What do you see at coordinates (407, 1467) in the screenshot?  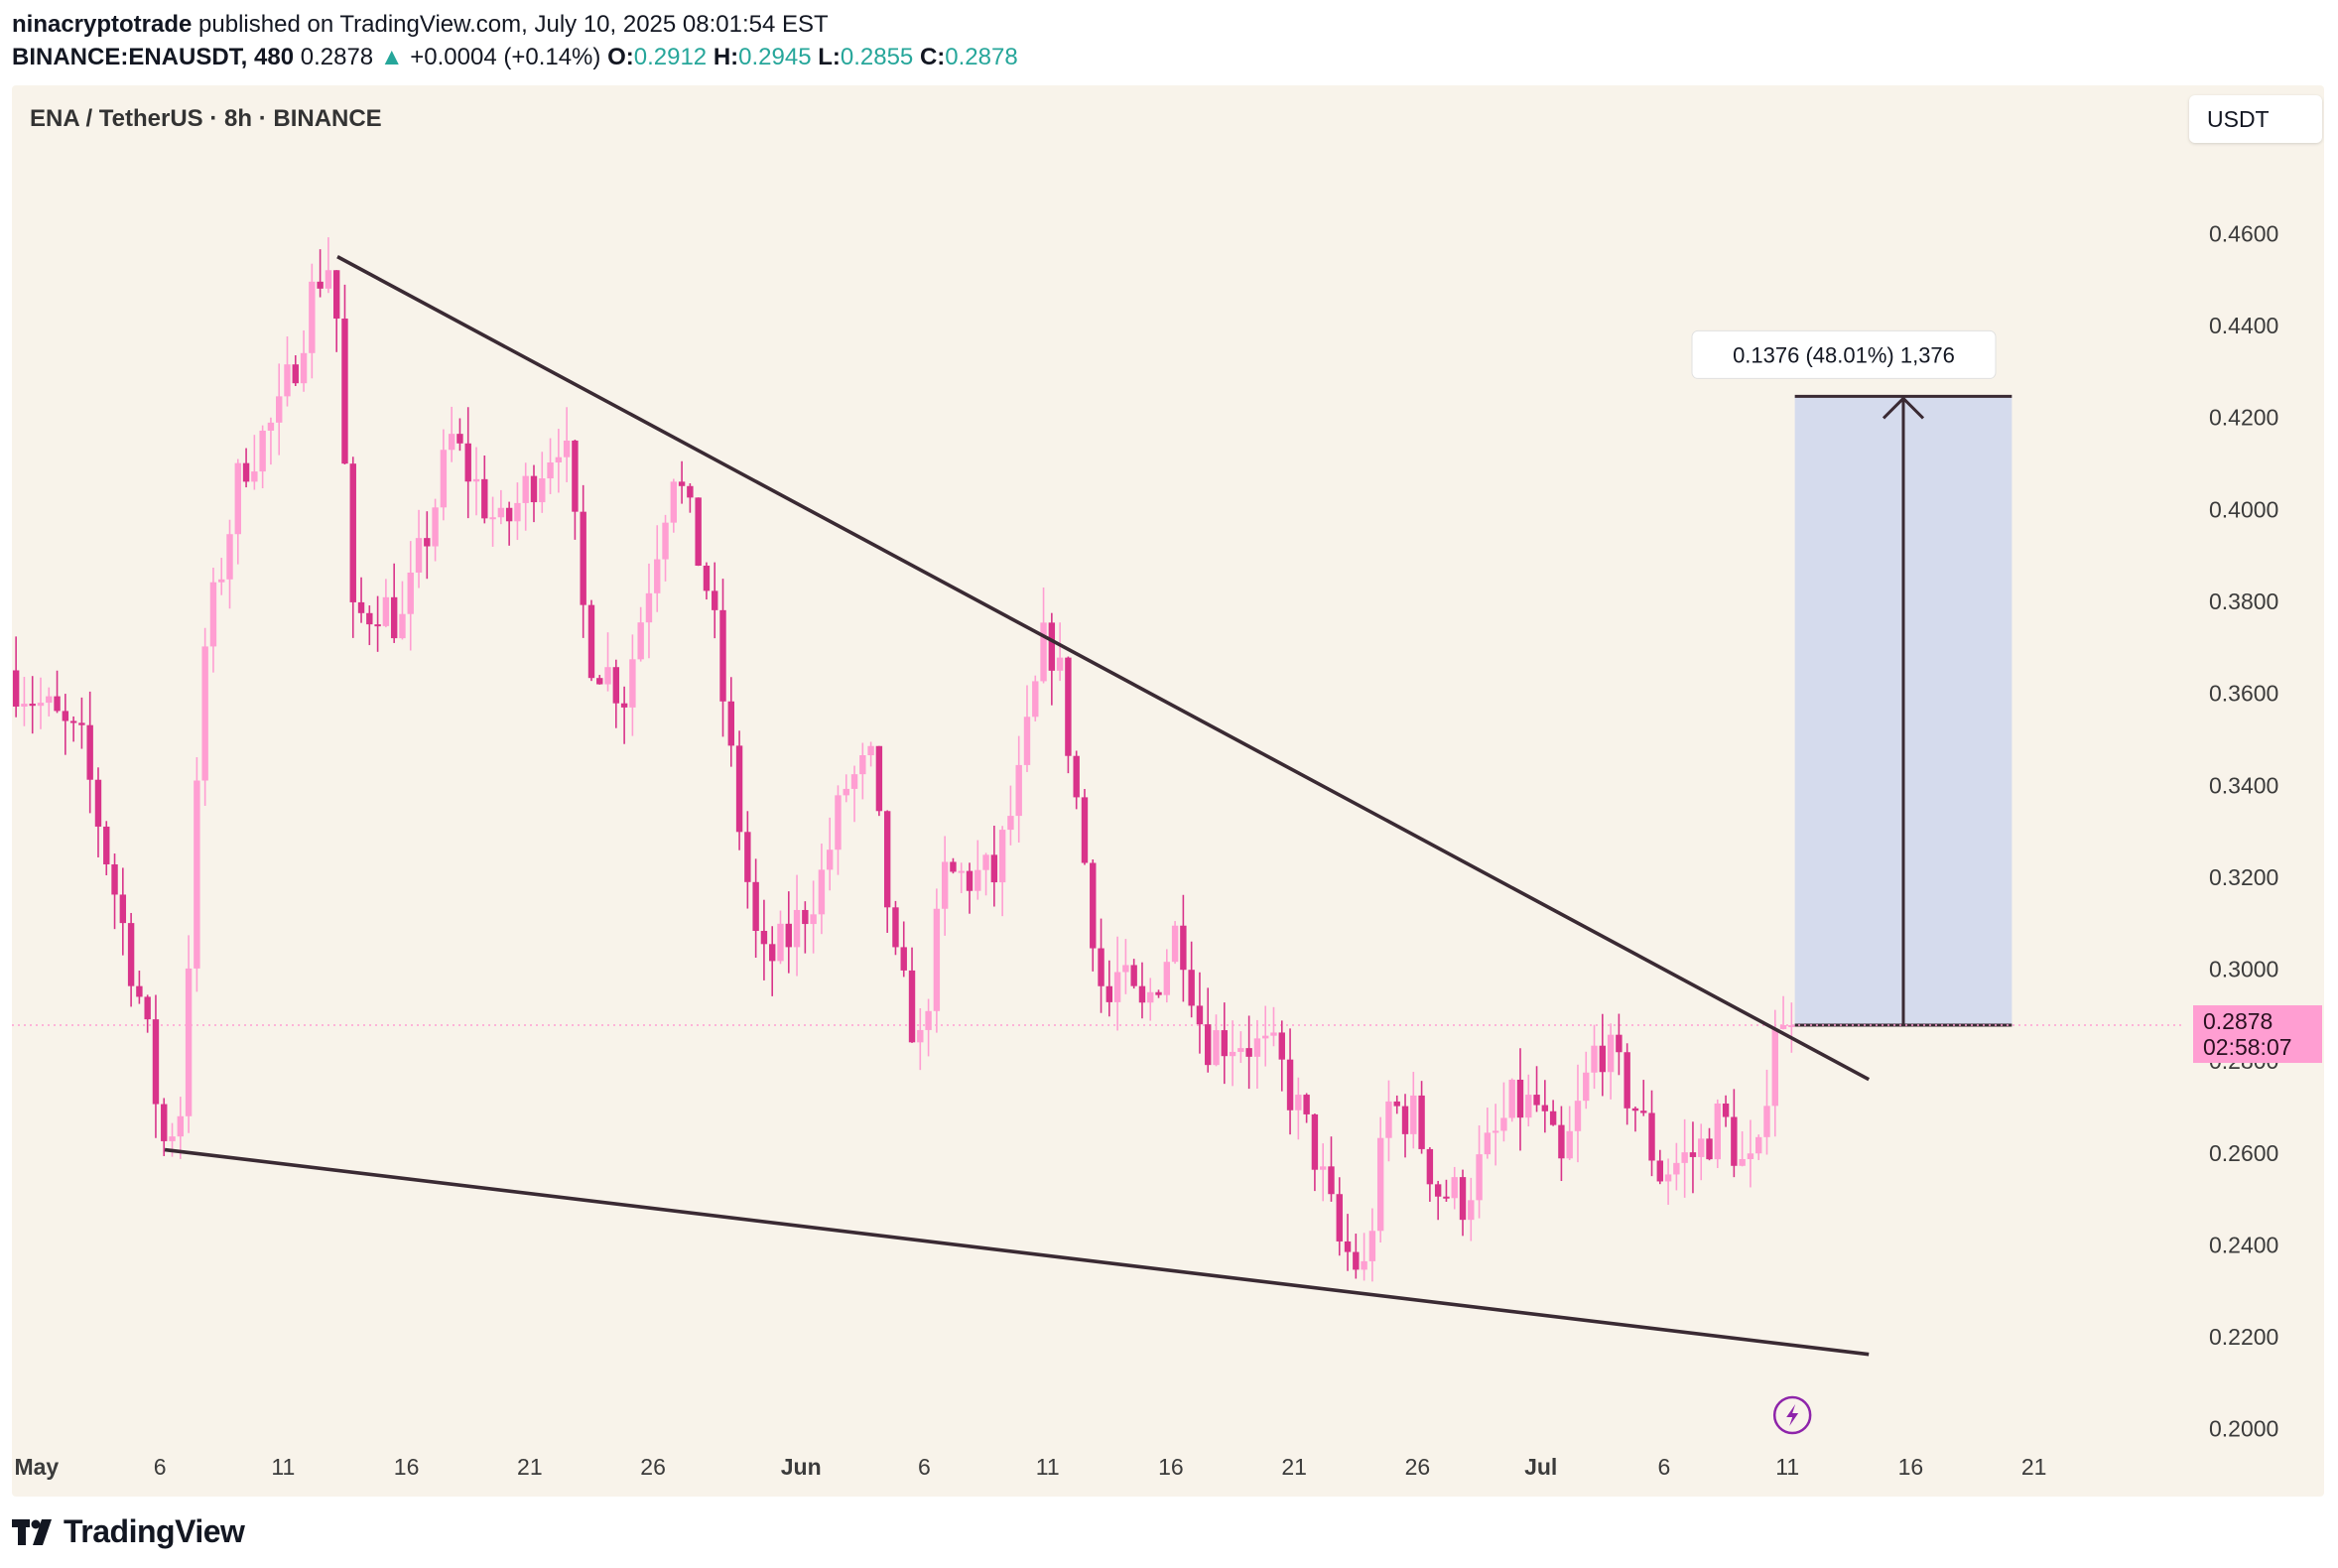 I see `x-tick-label: 16` at bounding box center [407, 1467].